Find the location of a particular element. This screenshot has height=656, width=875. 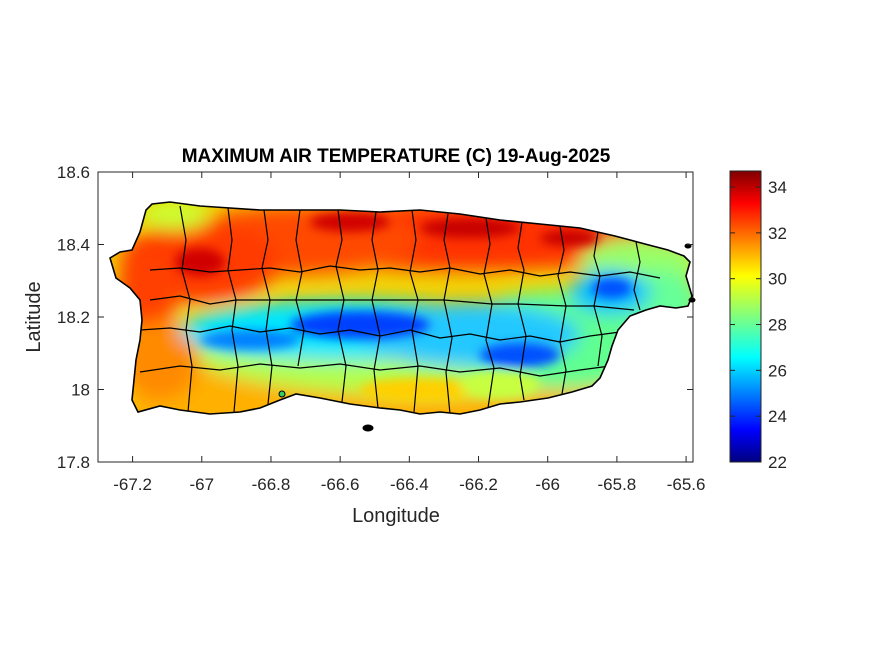

colorbar: 22 24 26 28 30 32 34 is located at coordinates (758, 321).